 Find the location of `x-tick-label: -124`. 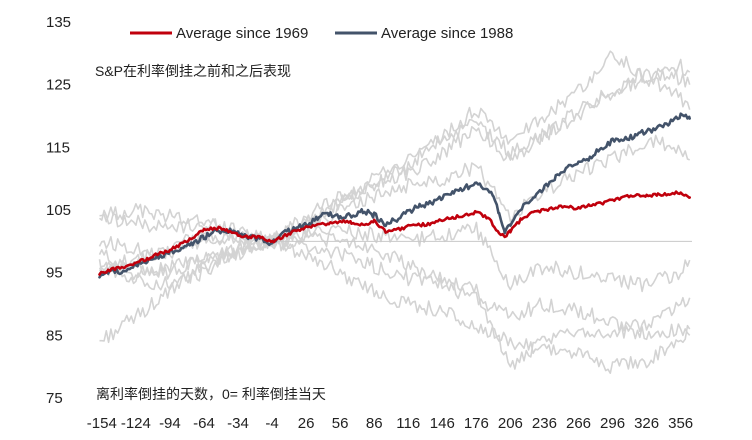

x-tick-label: -124 is located at coordinates (136, 423).